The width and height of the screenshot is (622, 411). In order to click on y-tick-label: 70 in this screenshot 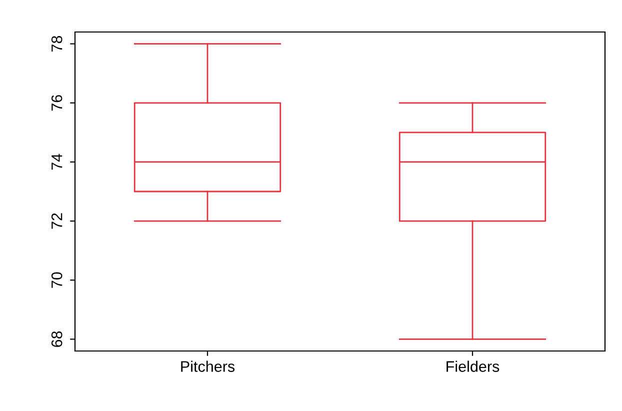, I will do `click(56, 280)`.